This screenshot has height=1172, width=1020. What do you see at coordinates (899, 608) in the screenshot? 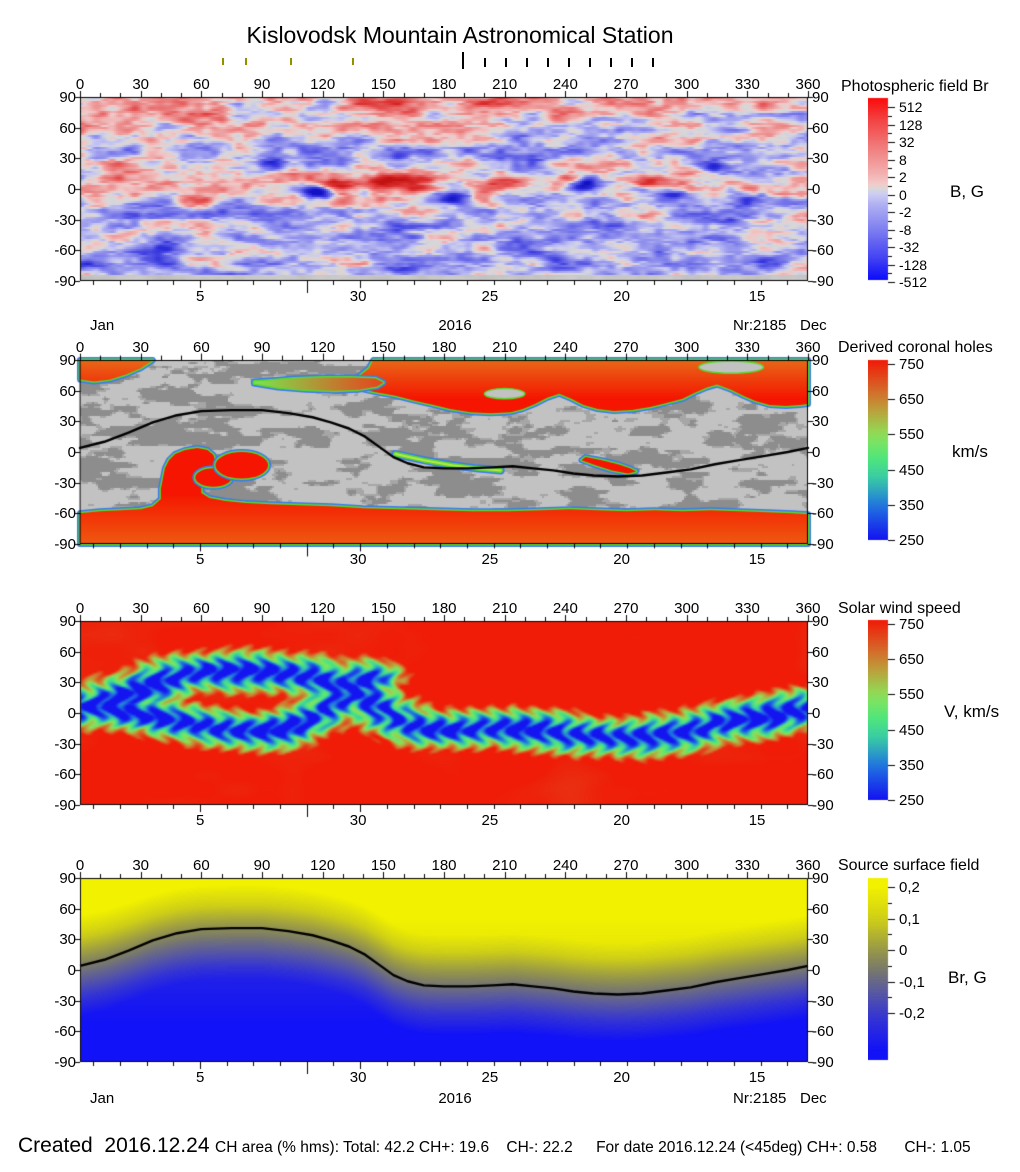
I see `colorbar-title-solar-wind: Solar wind speed` at bounding box center [899, 608].